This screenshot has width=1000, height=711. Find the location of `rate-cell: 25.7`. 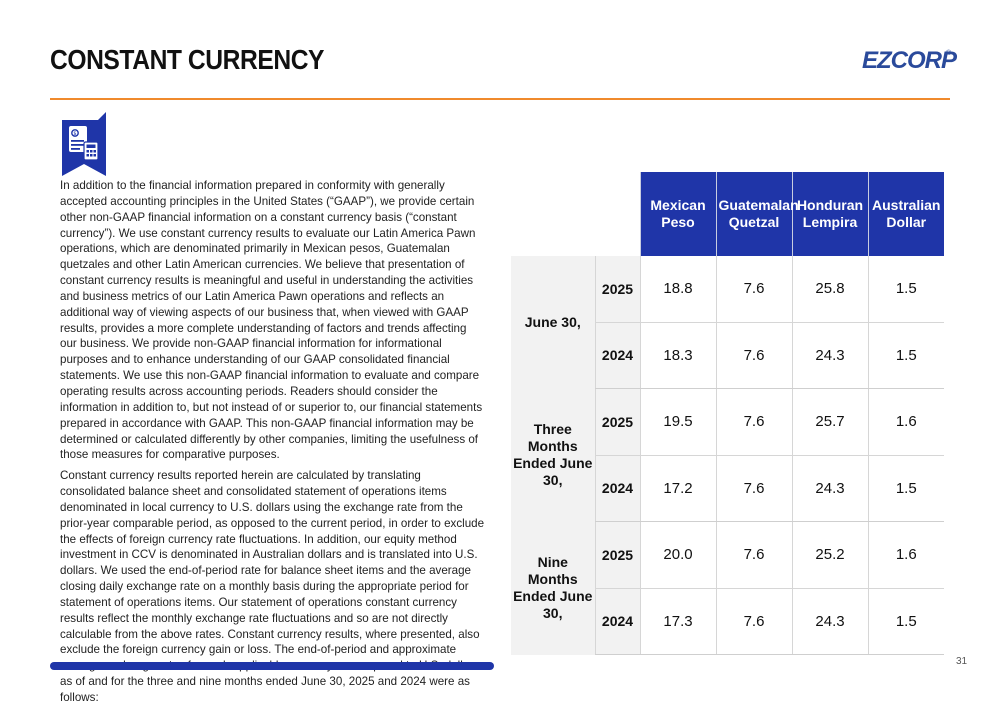

rate-cell: 25.7 is located at coordinates (829, 422).